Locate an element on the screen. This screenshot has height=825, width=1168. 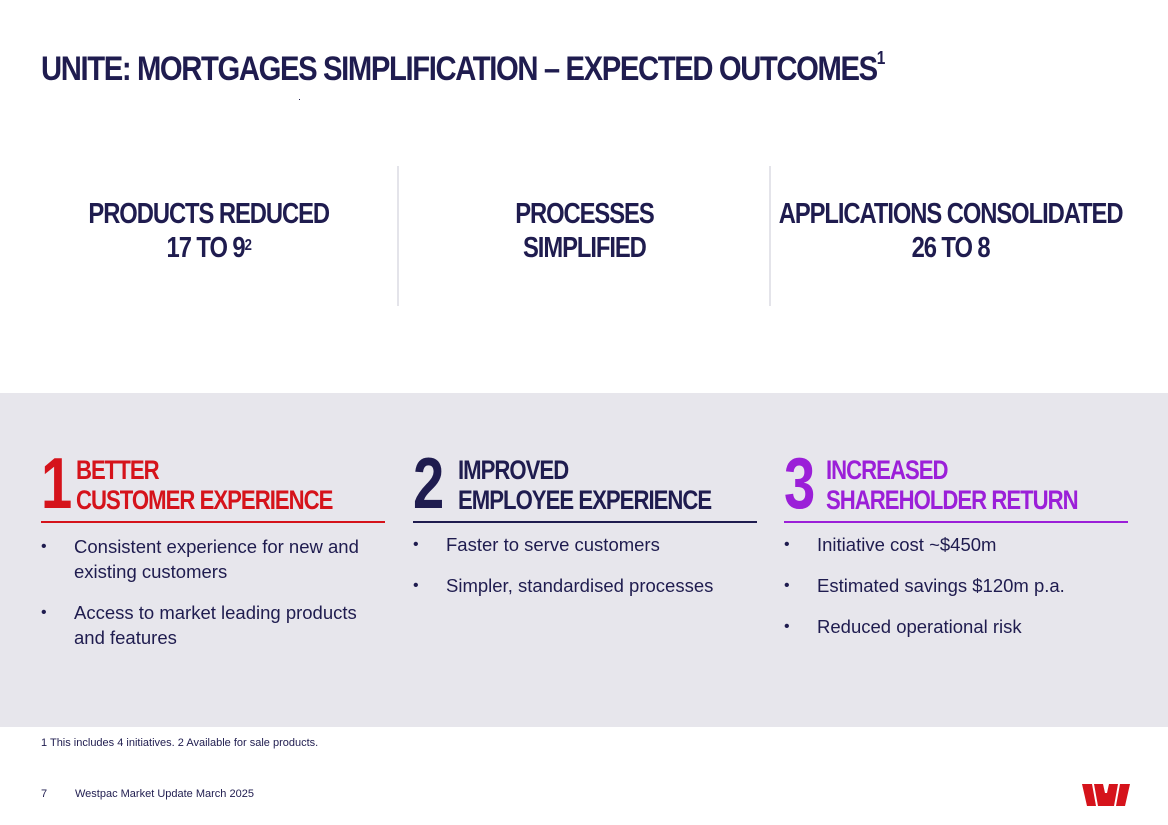
outcome-heading-line1: BETTER is located at coordinates (118, 470).